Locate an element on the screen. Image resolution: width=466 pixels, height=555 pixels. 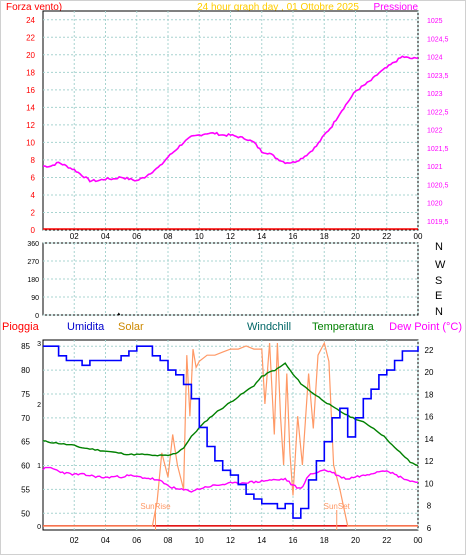
pressure-x-tick: 08 is located at coordinates (168, 236).